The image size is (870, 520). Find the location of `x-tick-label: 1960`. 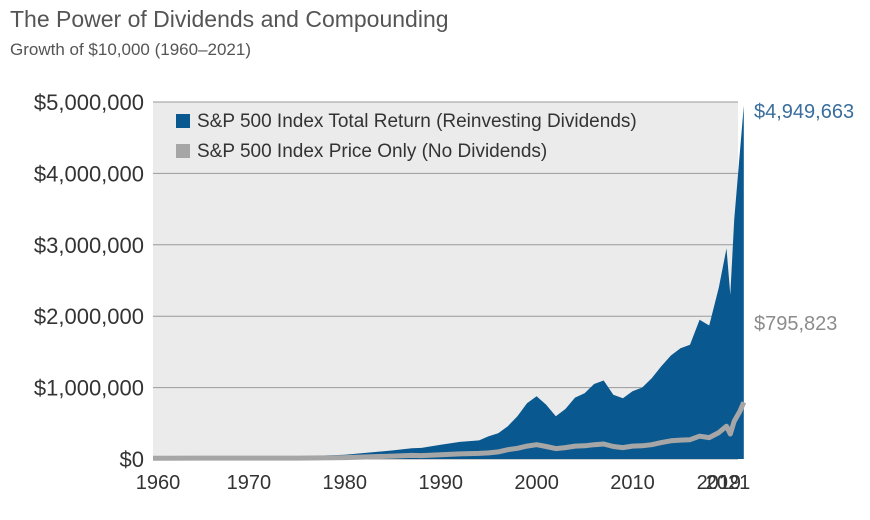

x-tick-label: 1960 is located at coordinates (158, 483).